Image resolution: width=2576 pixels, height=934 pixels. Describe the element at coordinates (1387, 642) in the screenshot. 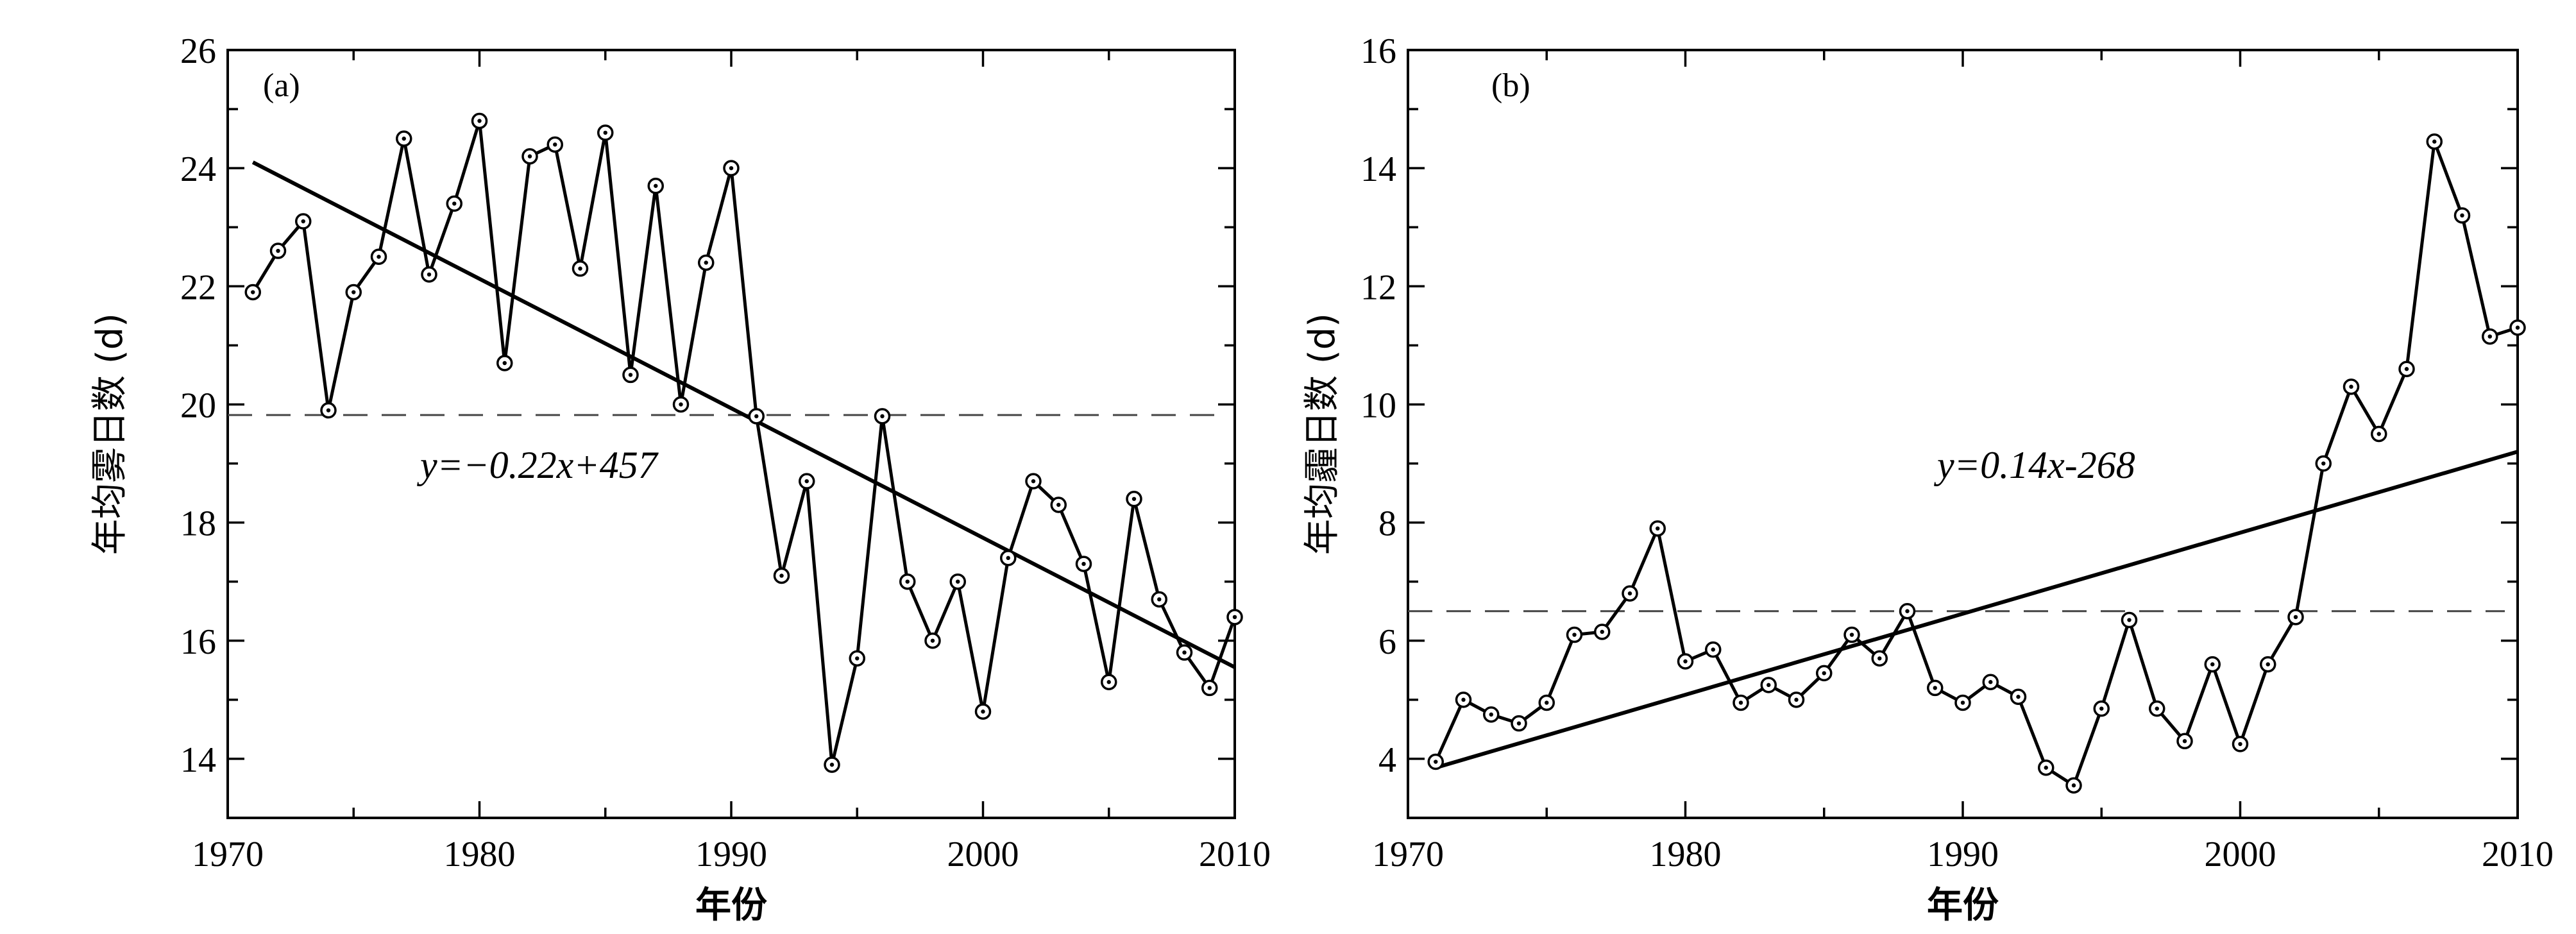

I see `y-tick-label: 6` at that location.